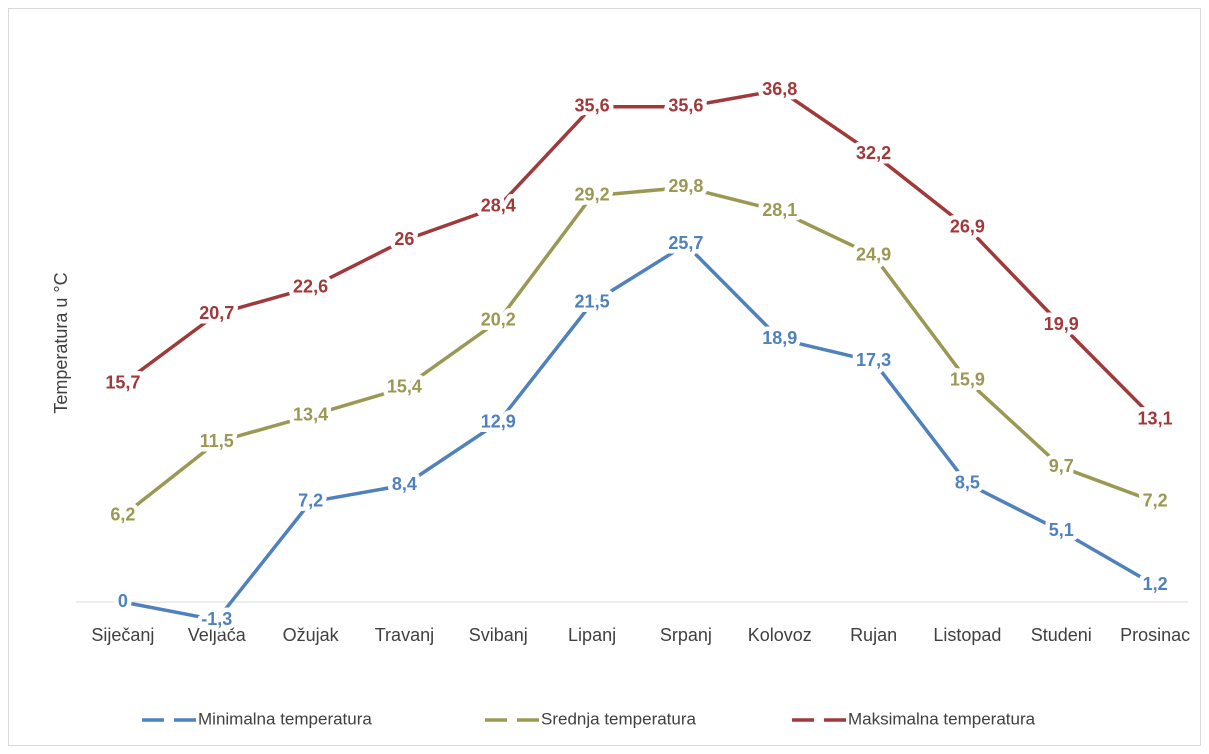 The width and height of the screenshot is (1209, 754). I want to click on data-label: 36,8, so click(779, 89).